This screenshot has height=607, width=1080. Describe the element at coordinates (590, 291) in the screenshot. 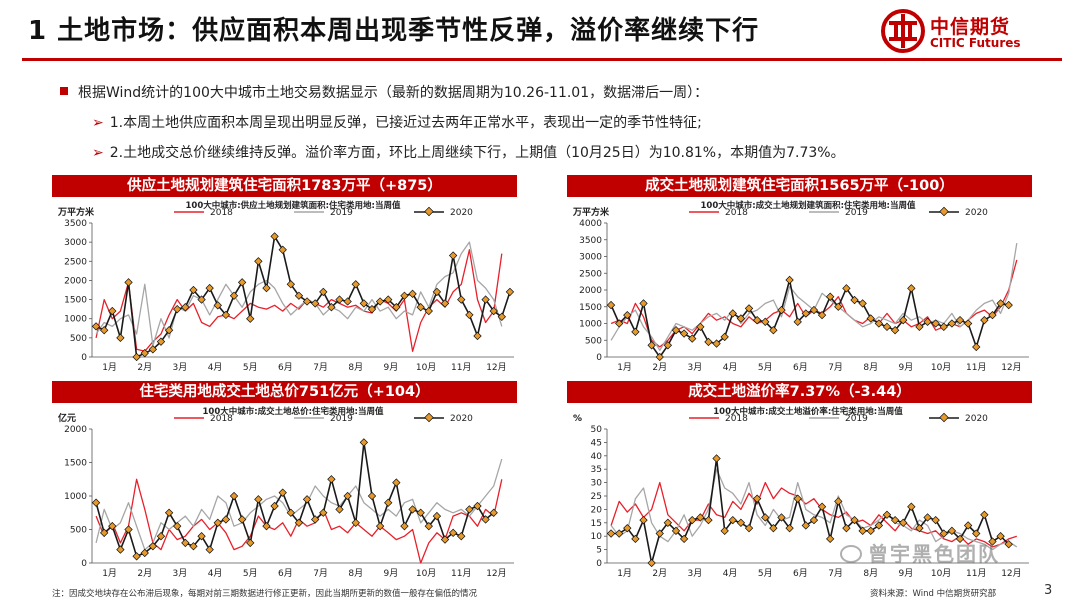

I see `y-tick-label: 2000` at that location.